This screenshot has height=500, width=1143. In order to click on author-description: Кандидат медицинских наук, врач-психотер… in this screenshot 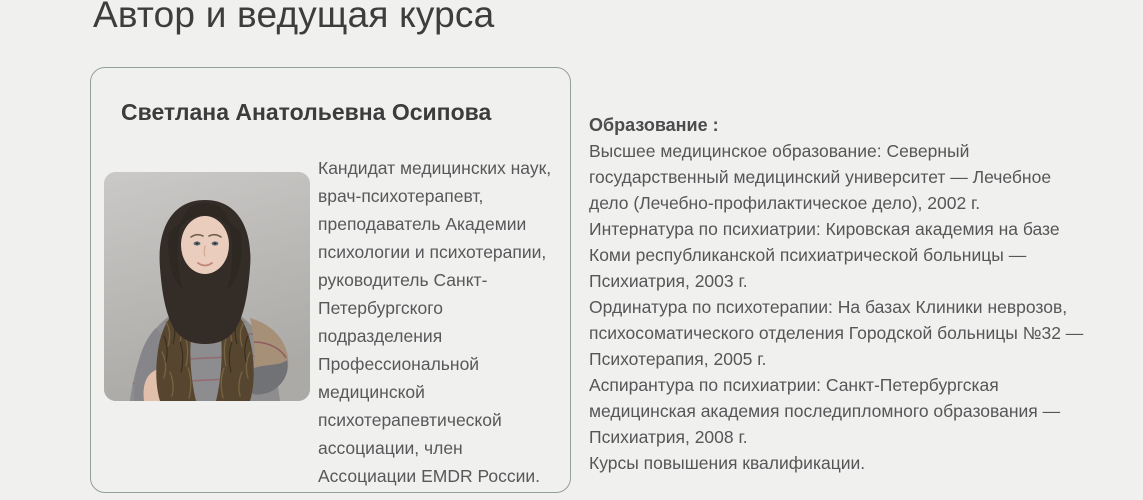, I will do `click(435, 322)`.